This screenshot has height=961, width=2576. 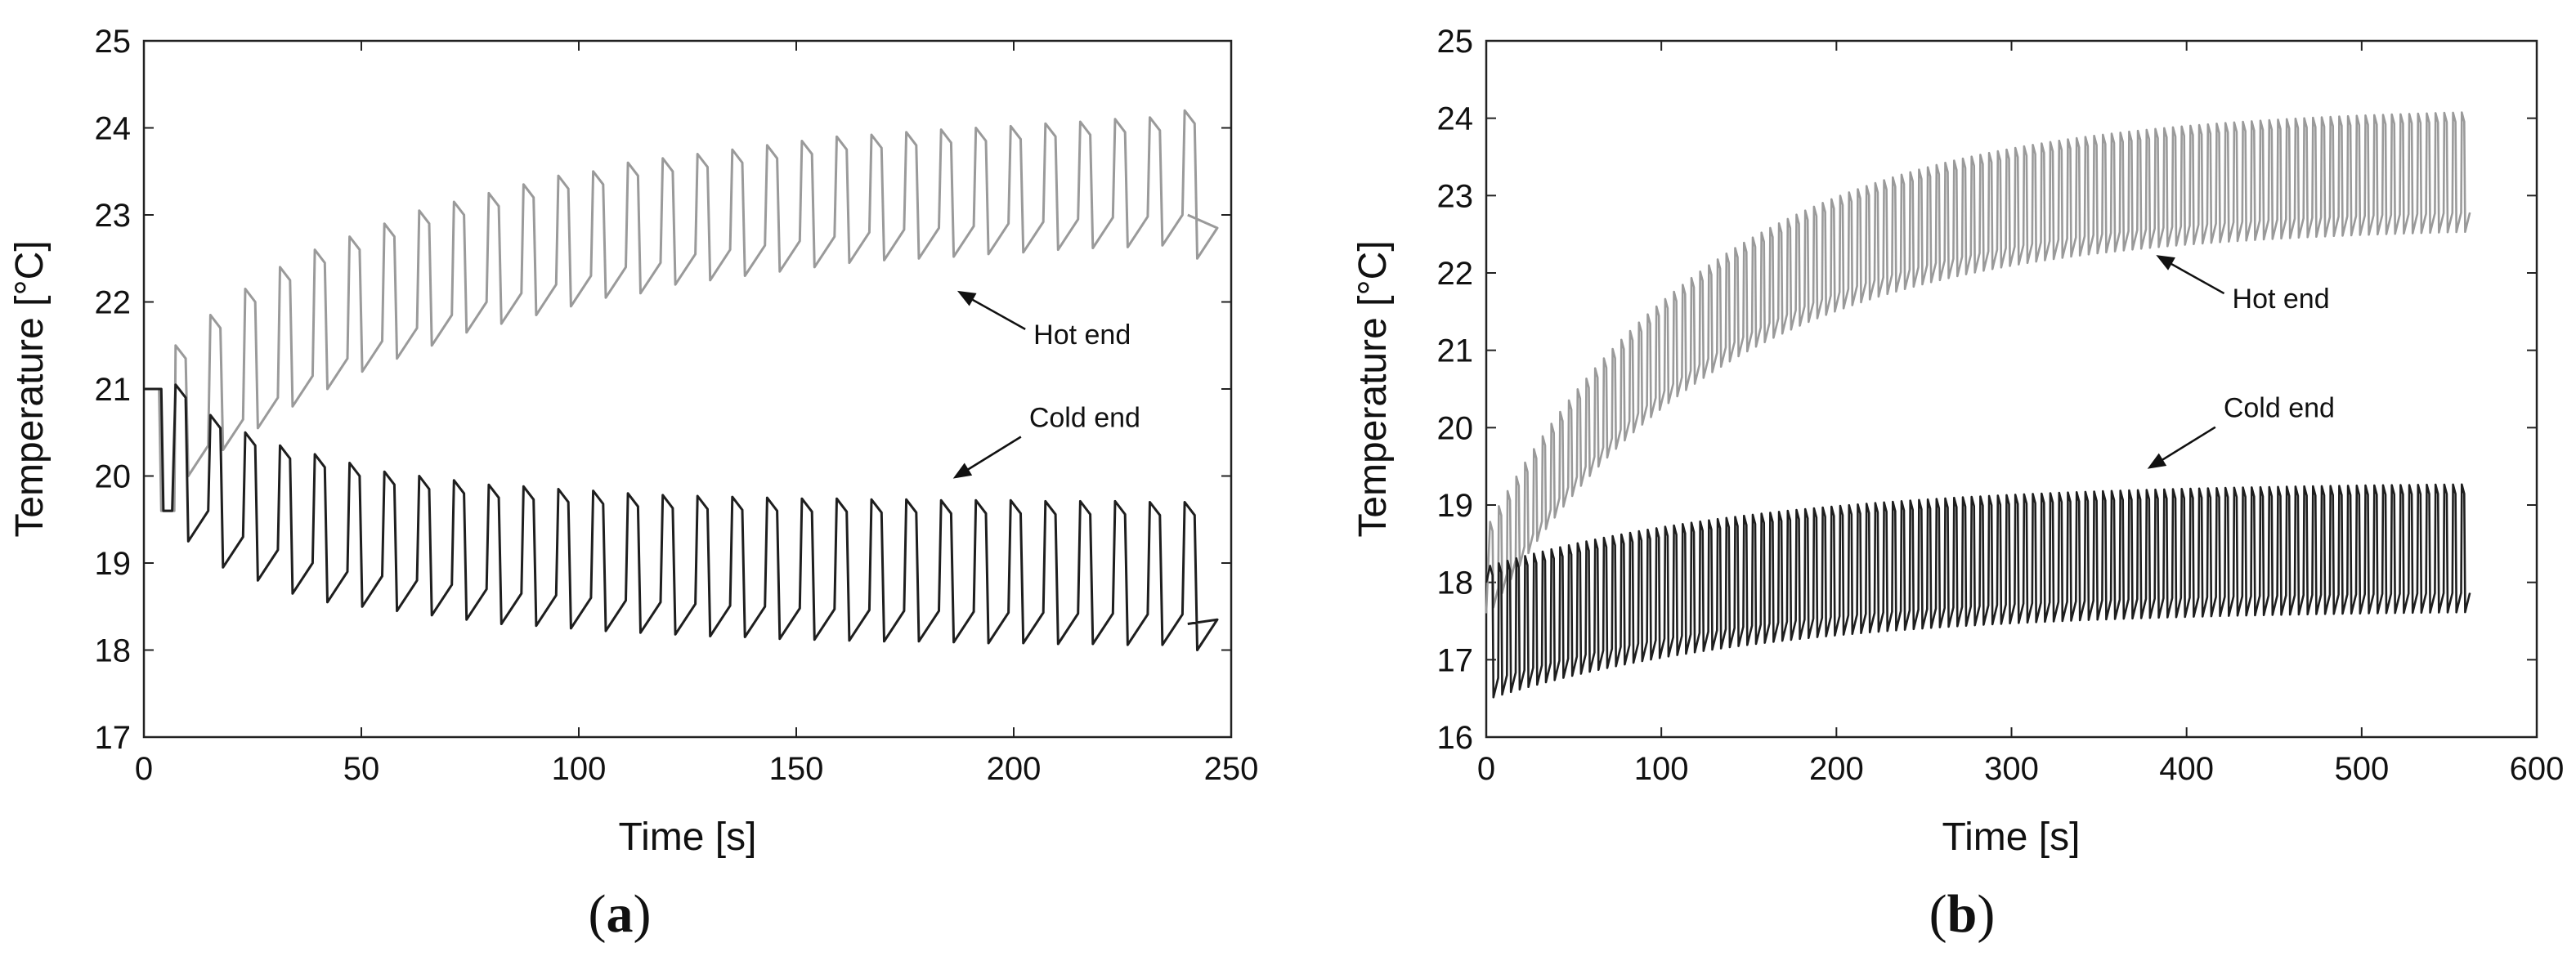 I want to click on x-tick-label: 250, so click(x=1231, y=769).